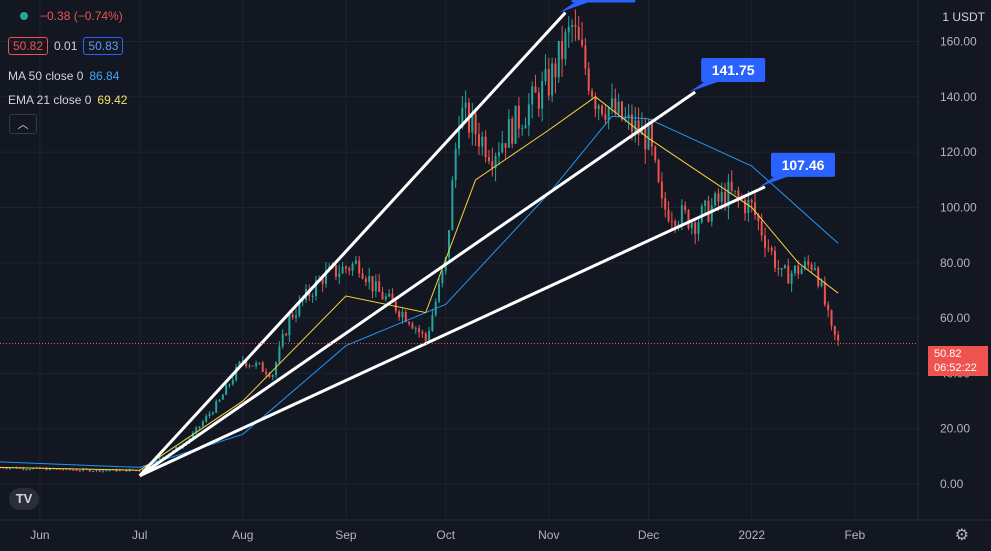 The image size is (991, 551). What do you see at coordinates (955, 429) in the screenshot?
I see `price-tick-label: 20.00` at bounding box center [955, 429].